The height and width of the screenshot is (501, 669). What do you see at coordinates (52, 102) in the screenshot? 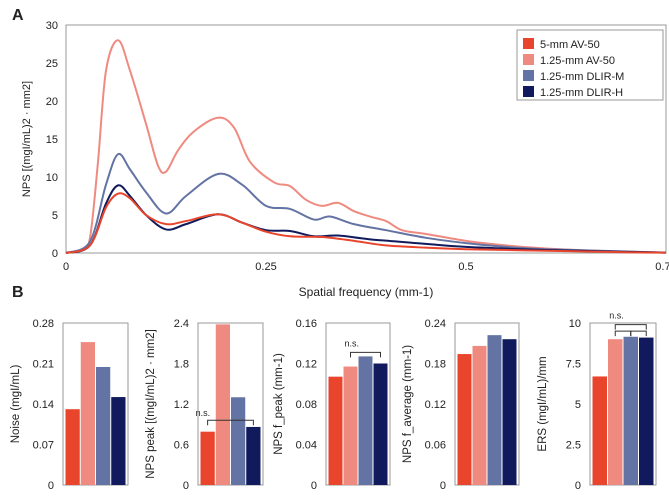
I see `y-tick-label: 20` at bounding box center [52, 102].